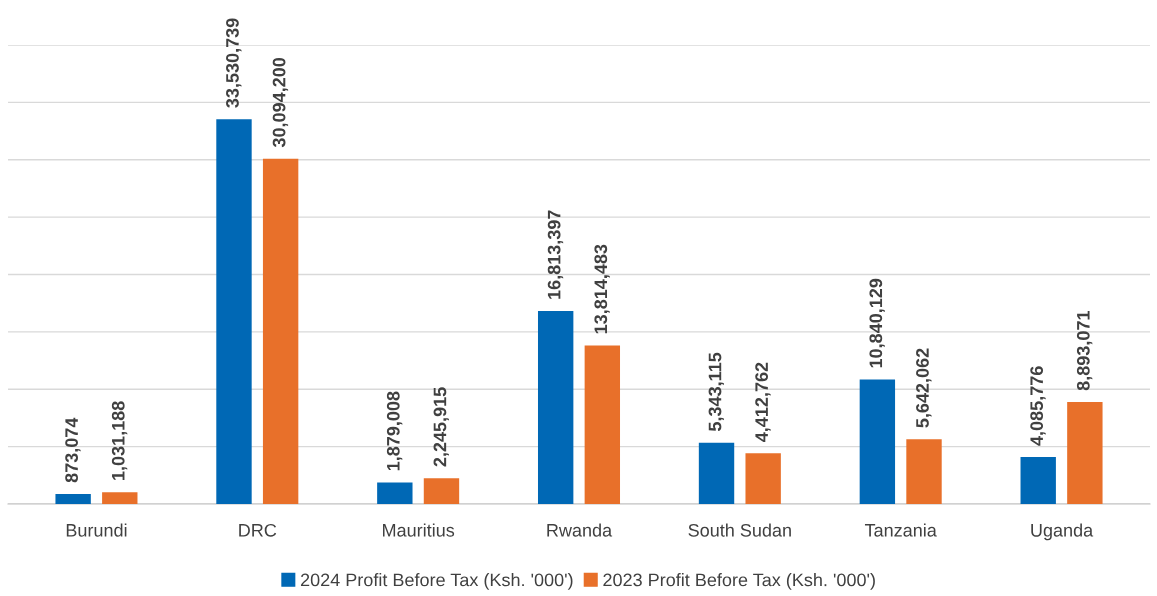 Image resolution: width=1157 pixels, height=596 pixels. Describe the element at coordinates (739, 530) in the screenshot. I see `x-tick-label: South Sudan` at that location.